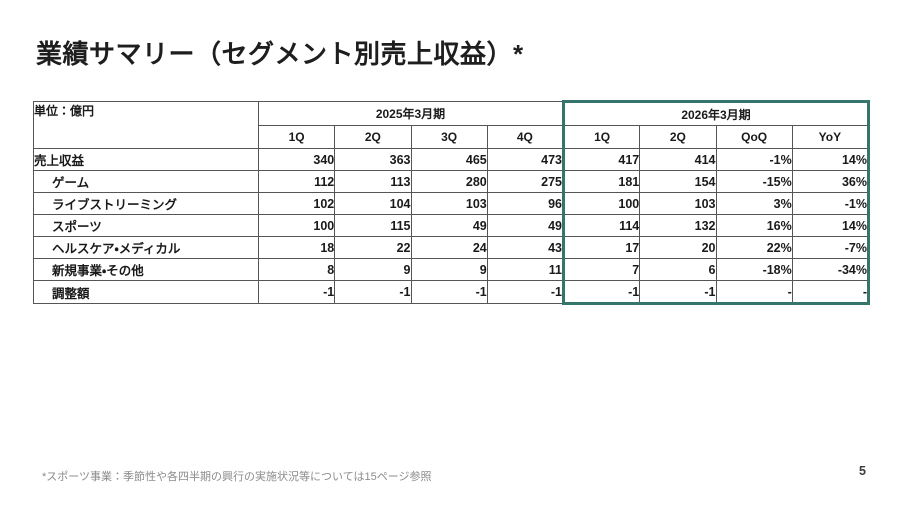 This screenshot has height=506, width=900. What do you see at coordinates (678, 269) in the screenshot?
I see `value-cell: 6` at bounding box center [678, 269].